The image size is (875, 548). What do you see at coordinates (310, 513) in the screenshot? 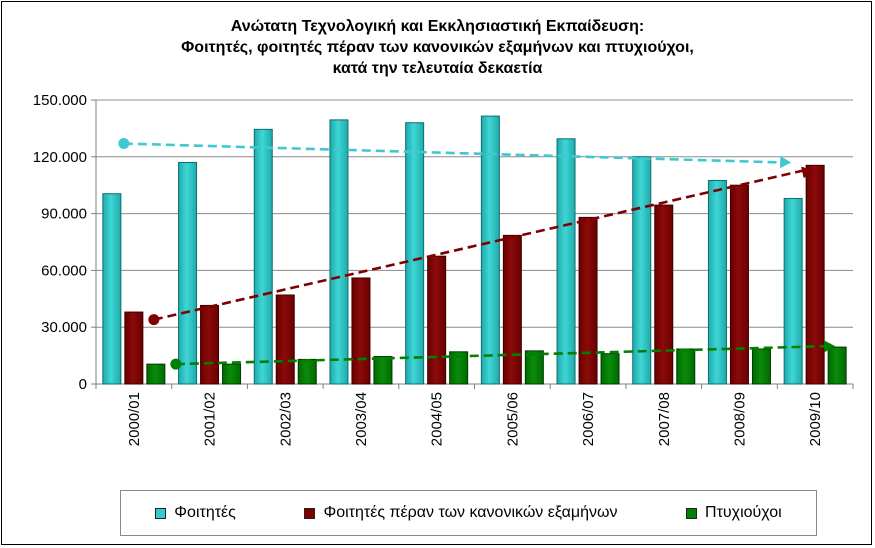
I see `legend-swatch-overdue-students` at bounding box center [310, 513].